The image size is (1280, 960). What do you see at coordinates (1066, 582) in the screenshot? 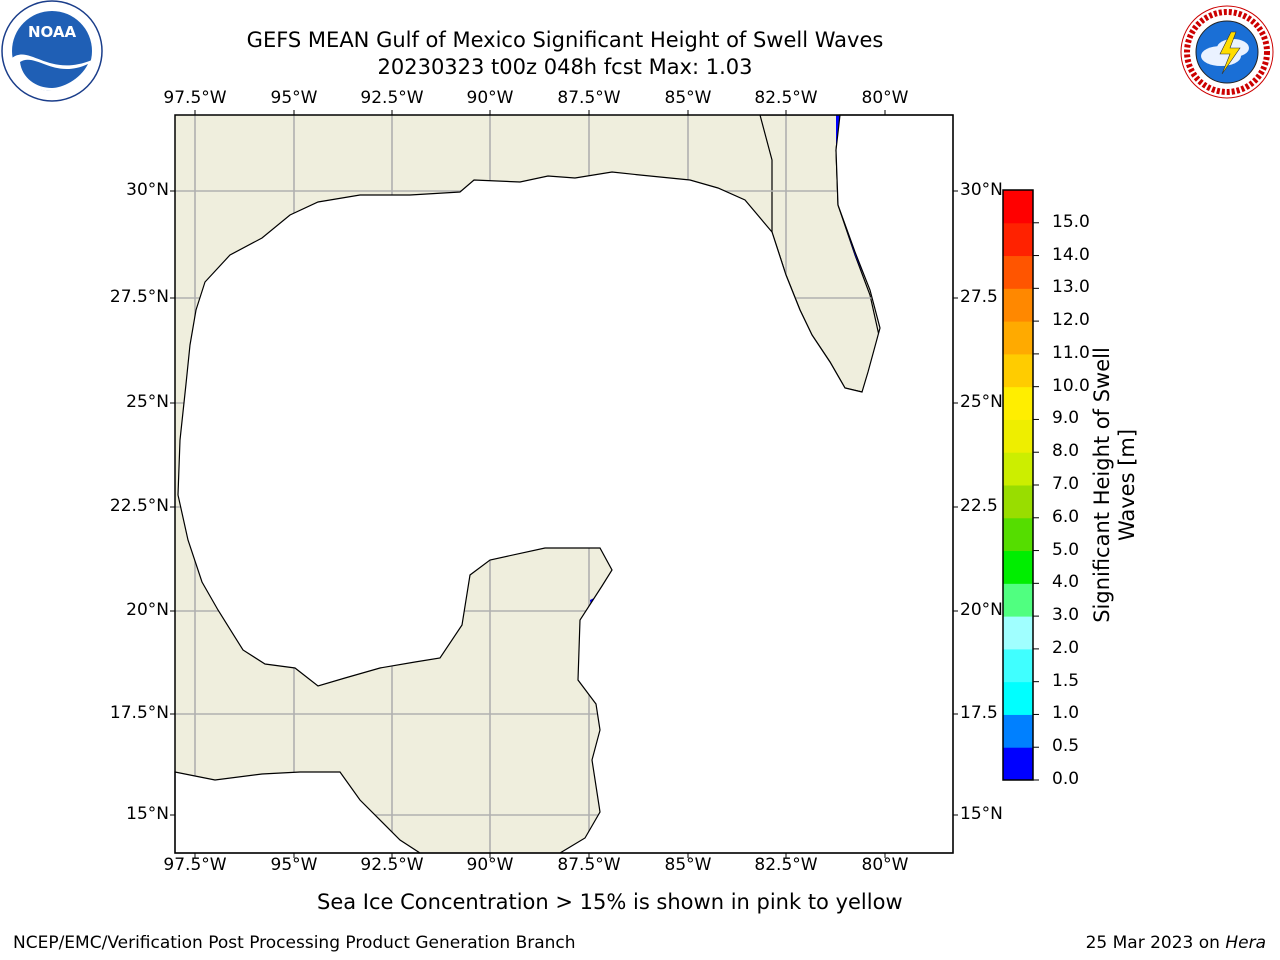
I see `colorbar-tick-label: 4.0` at bounding box center [1066, 582].